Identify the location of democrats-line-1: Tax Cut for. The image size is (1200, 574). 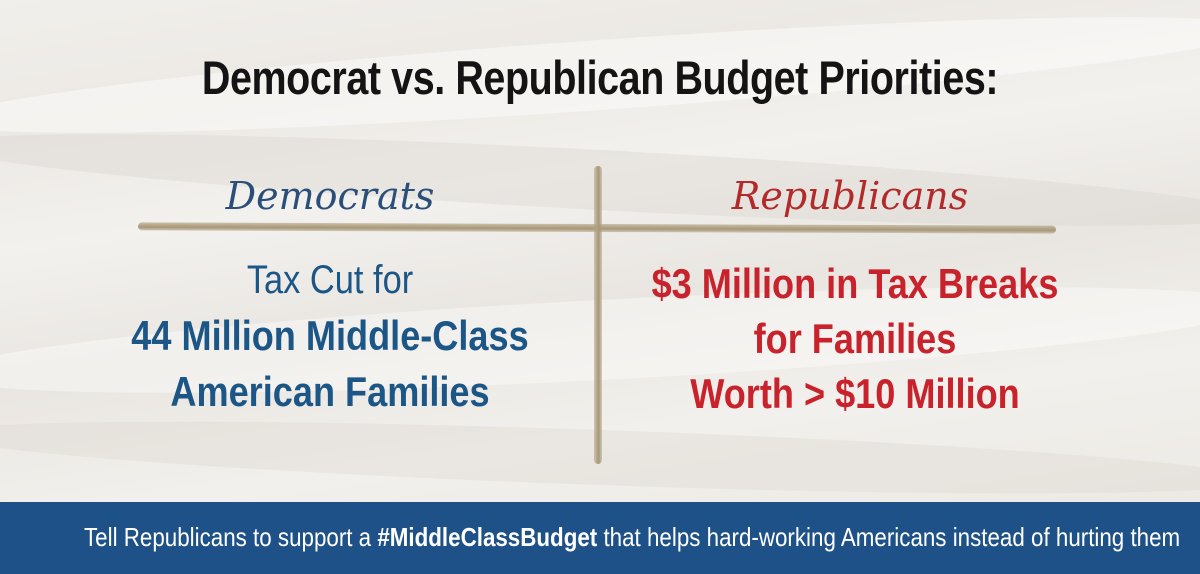
(330, 280).